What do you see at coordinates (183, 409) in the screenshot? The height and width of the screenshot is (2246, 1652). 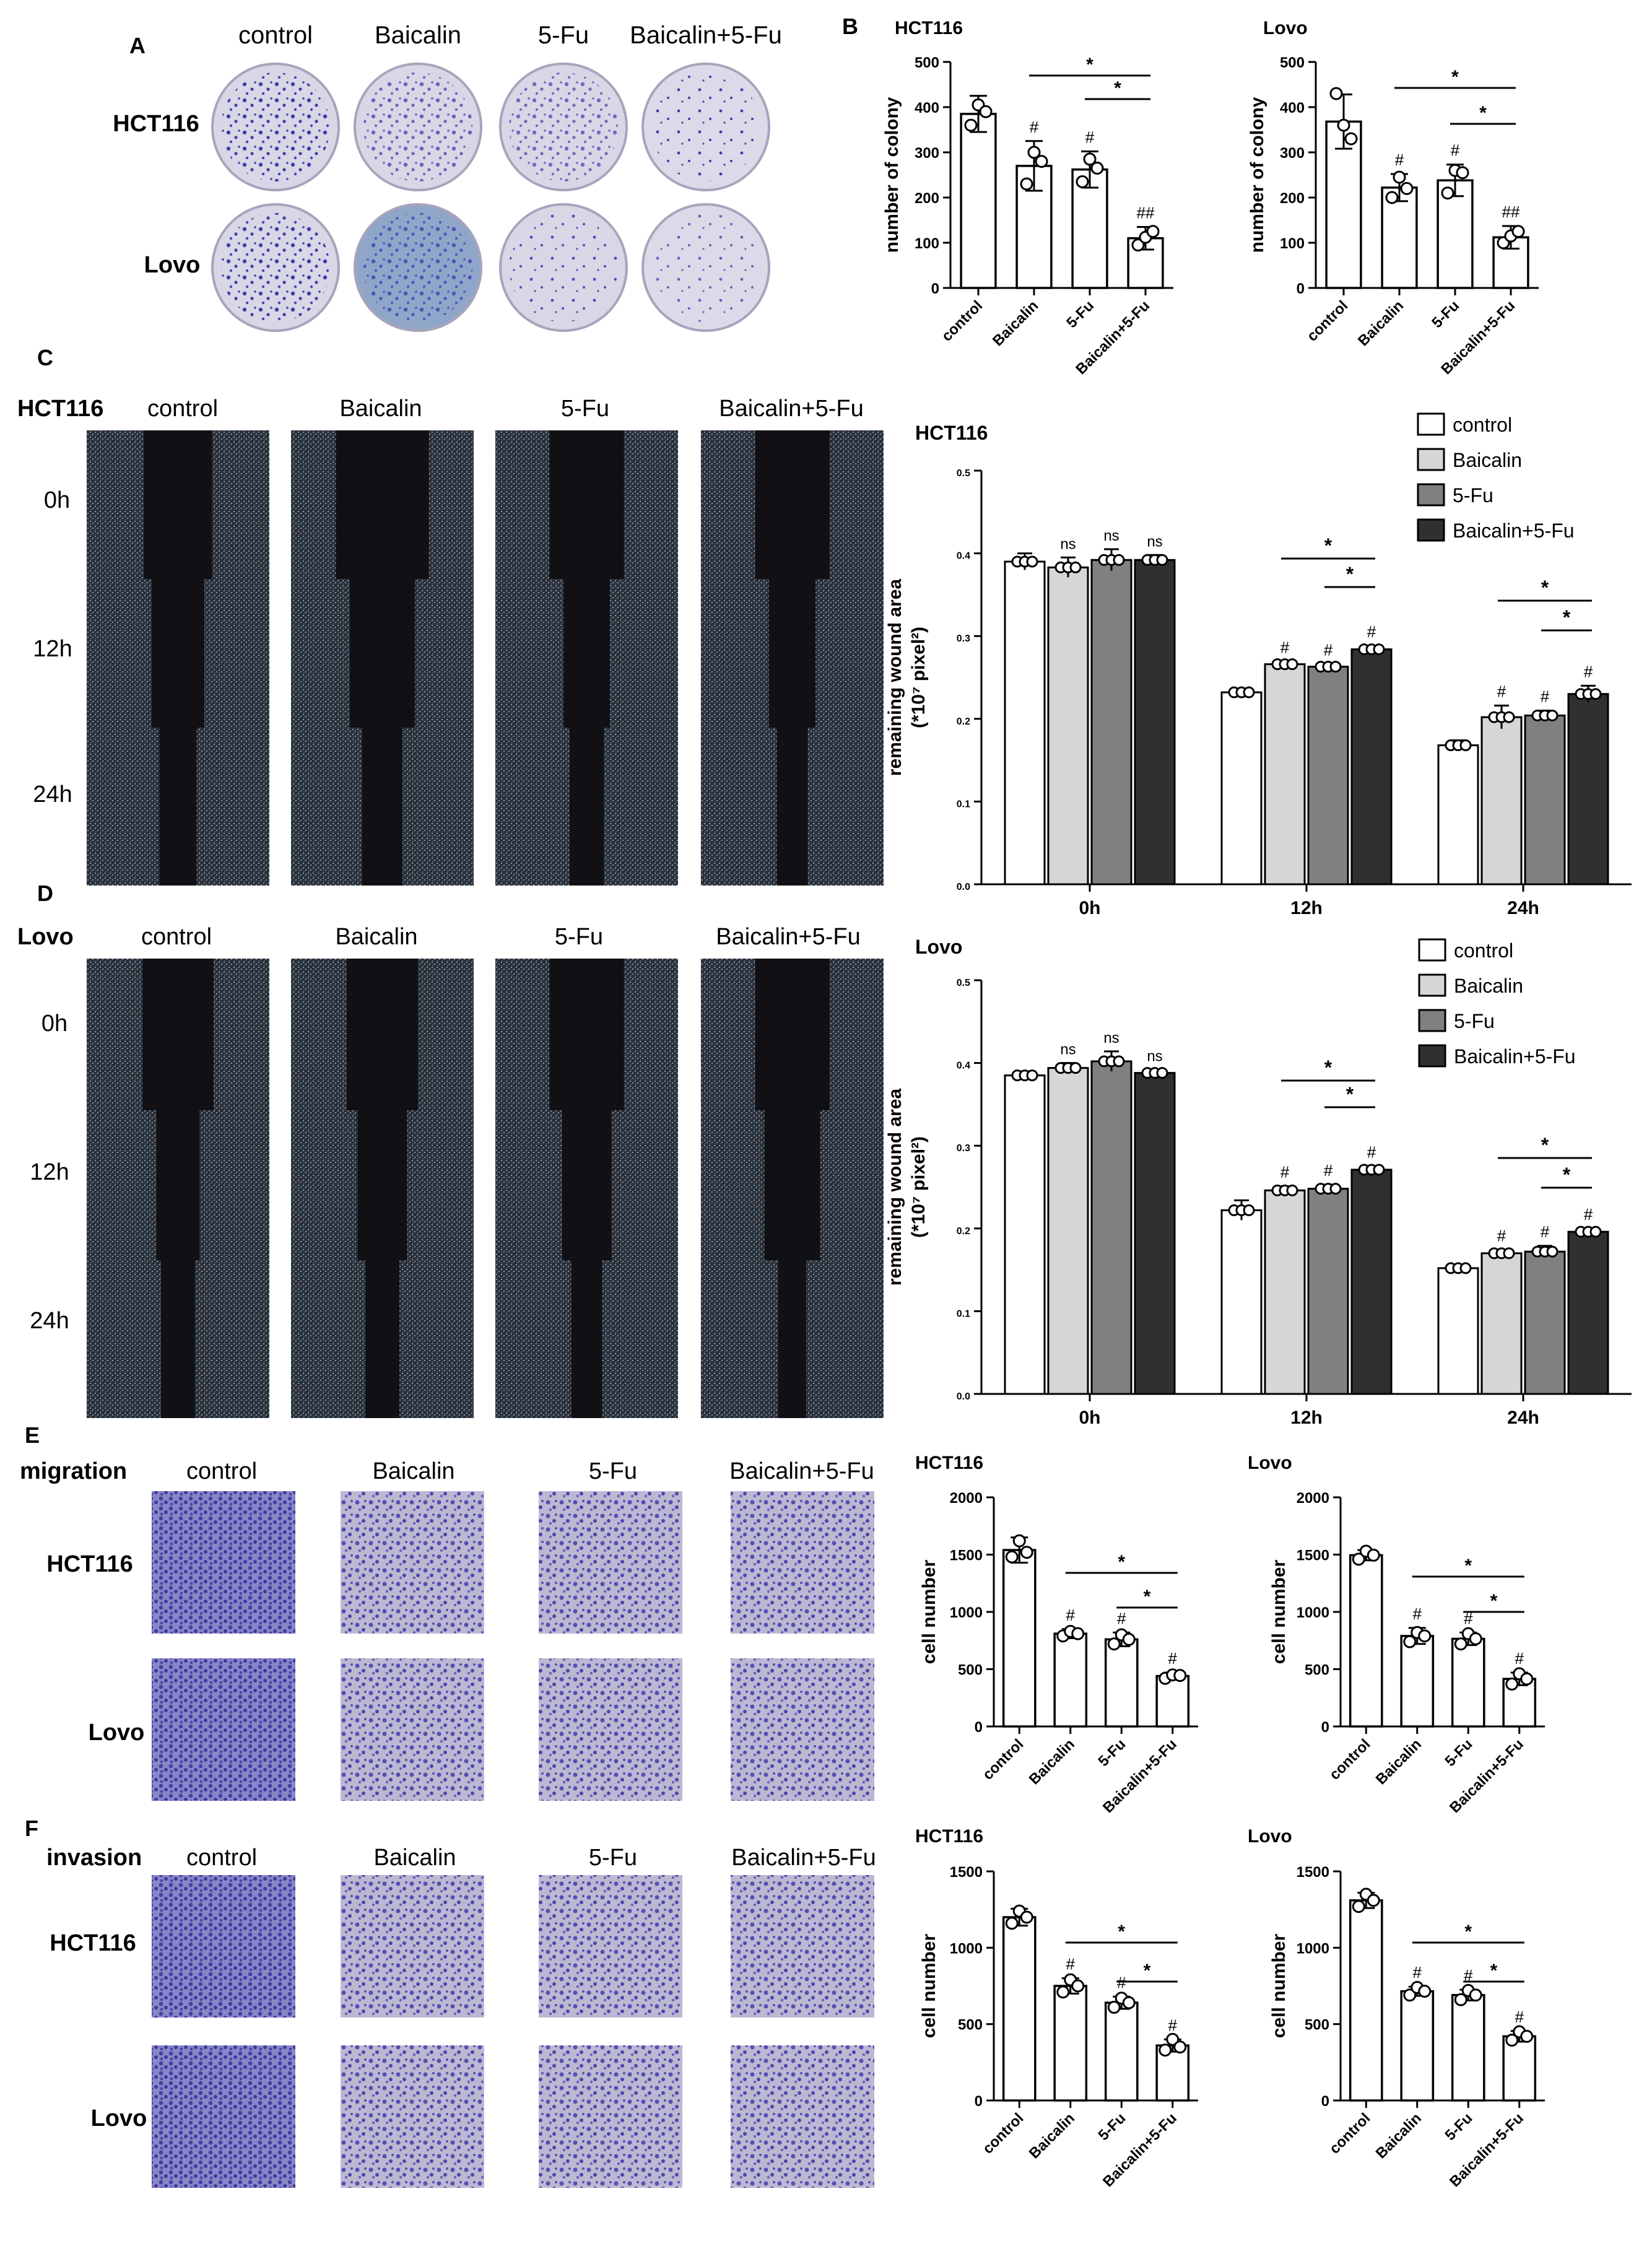 I see `panel-c-col-control: control` at bounding box center [183, 409].